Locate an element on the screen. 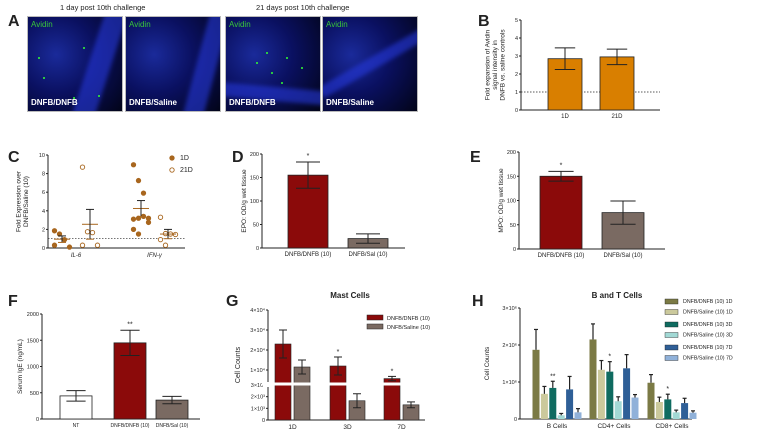  panel-label-a: A is located at coordinates (14, 21).